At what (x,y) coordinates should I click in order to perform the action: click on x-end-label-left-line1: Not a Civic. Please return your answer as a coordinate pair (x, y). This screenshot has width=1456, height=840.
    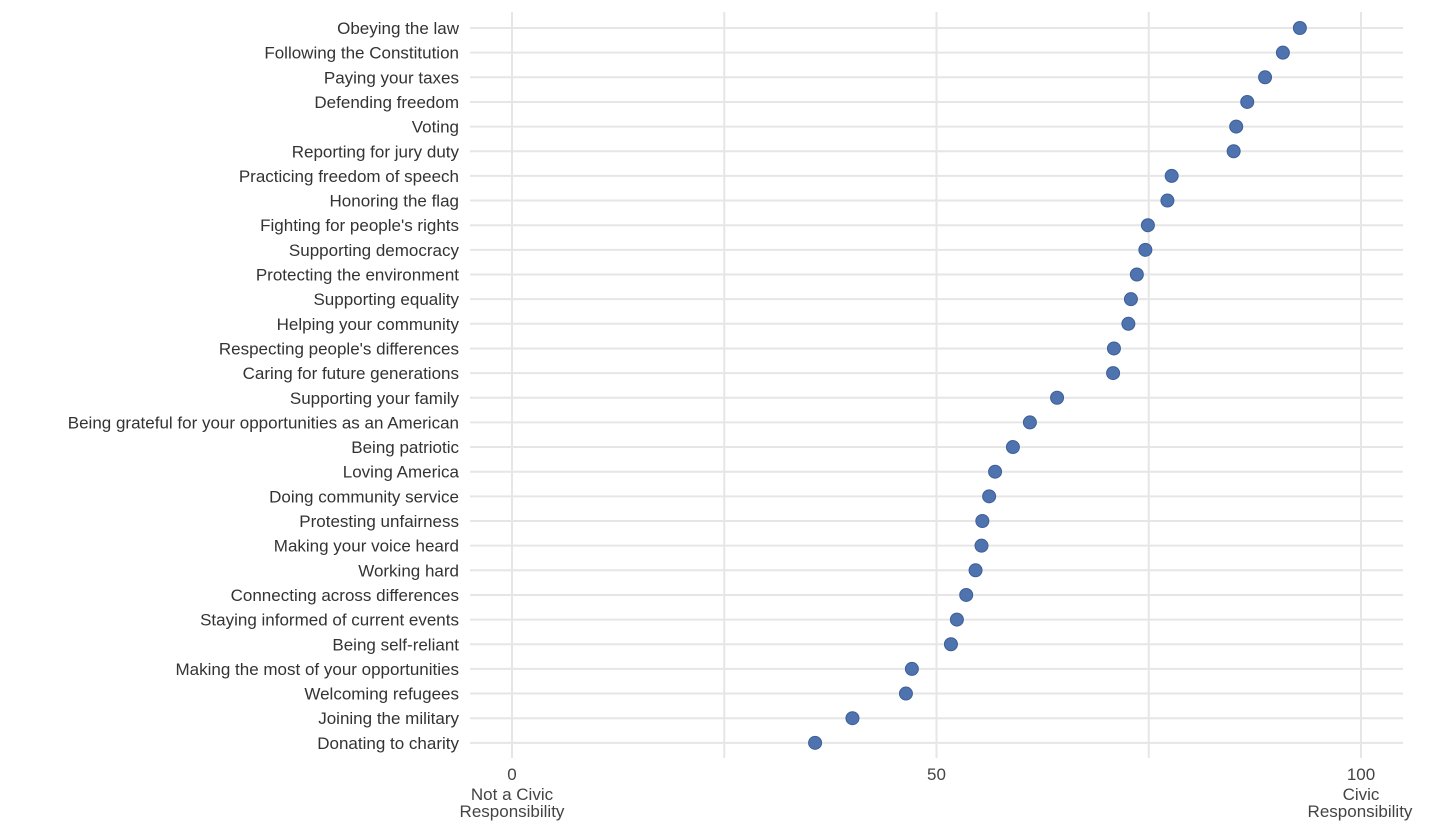
    Looking at the image, I should click on (512, 794).